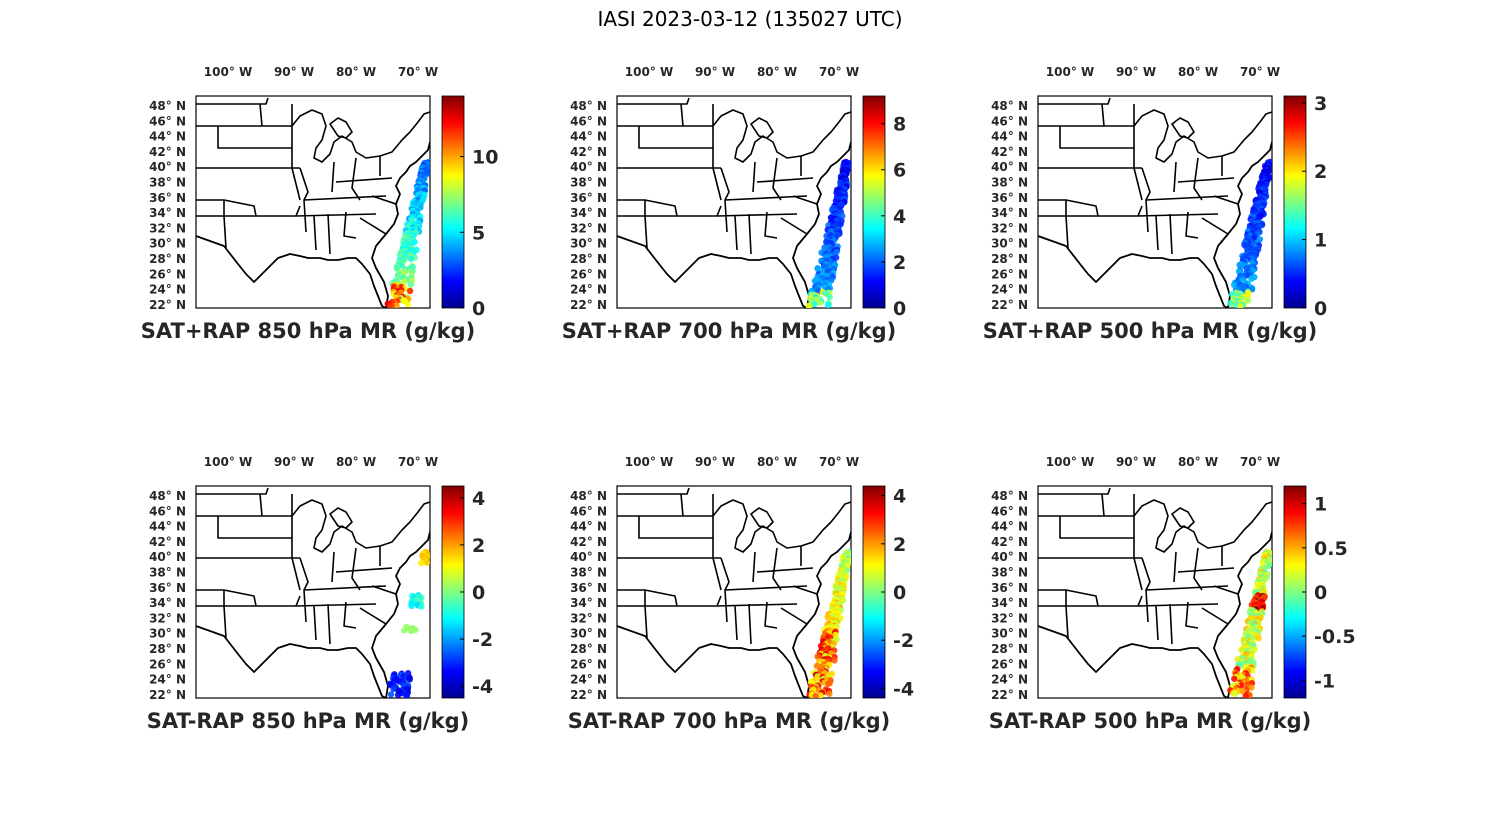  I want to click on panel-title: SAT+RAP 850 hPa MR (g/kg), so click(308, 331).